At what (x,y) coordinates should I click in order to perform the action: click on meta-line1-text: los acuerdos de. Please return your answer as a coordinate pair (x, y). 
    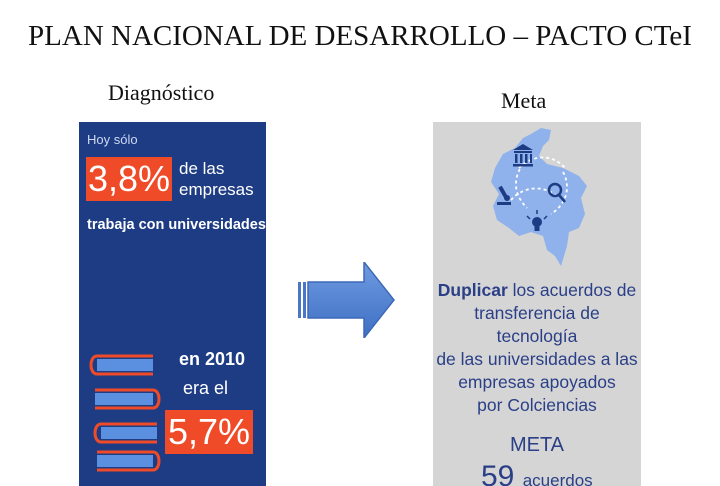
    Looking at the image, I should click on (572, 290).